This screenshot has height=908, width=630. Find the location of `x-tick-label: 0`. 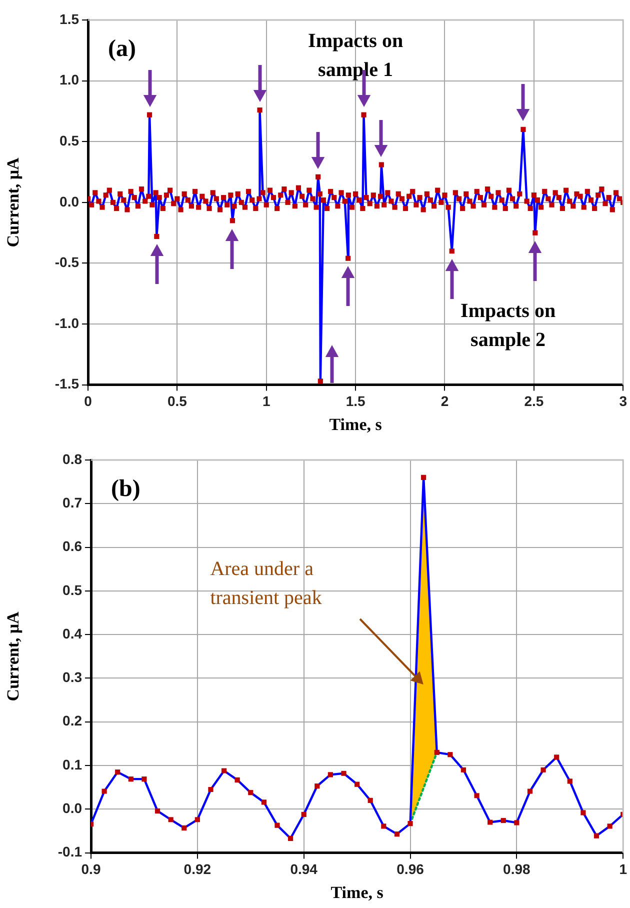

x-tick-label: 0 is located at coordinates (88, 401).